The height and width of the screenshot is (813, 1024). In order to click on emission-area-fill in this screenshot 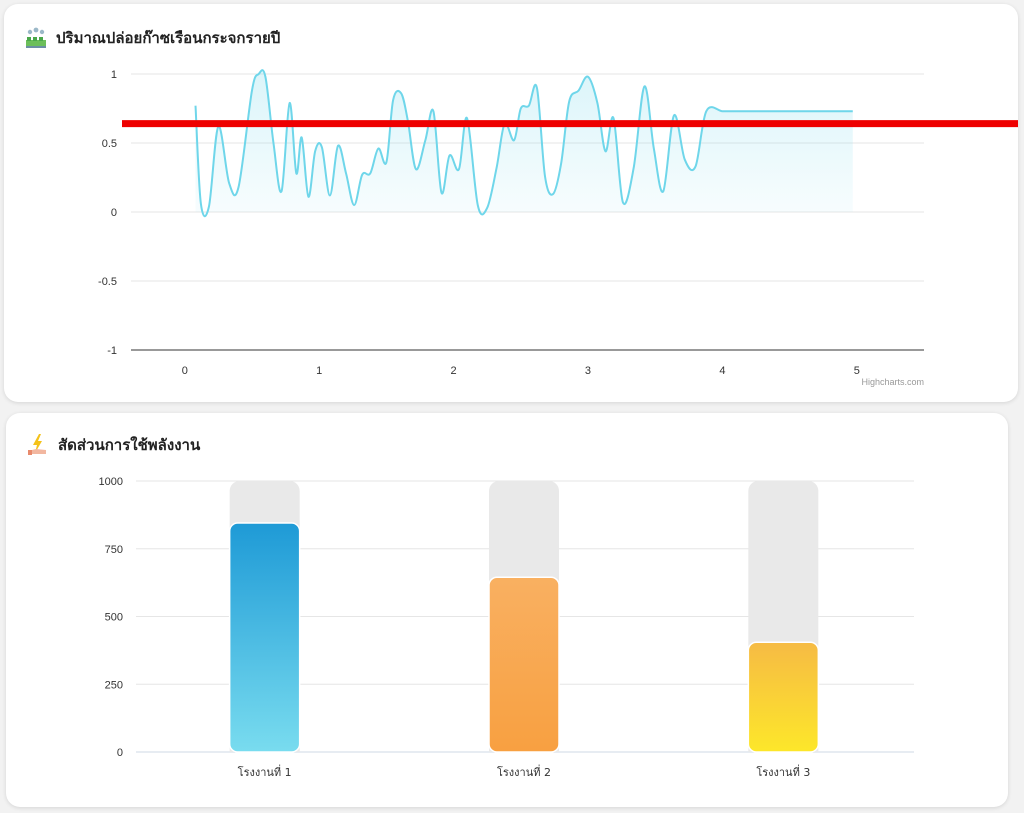, I will do `click(524, 143)`.